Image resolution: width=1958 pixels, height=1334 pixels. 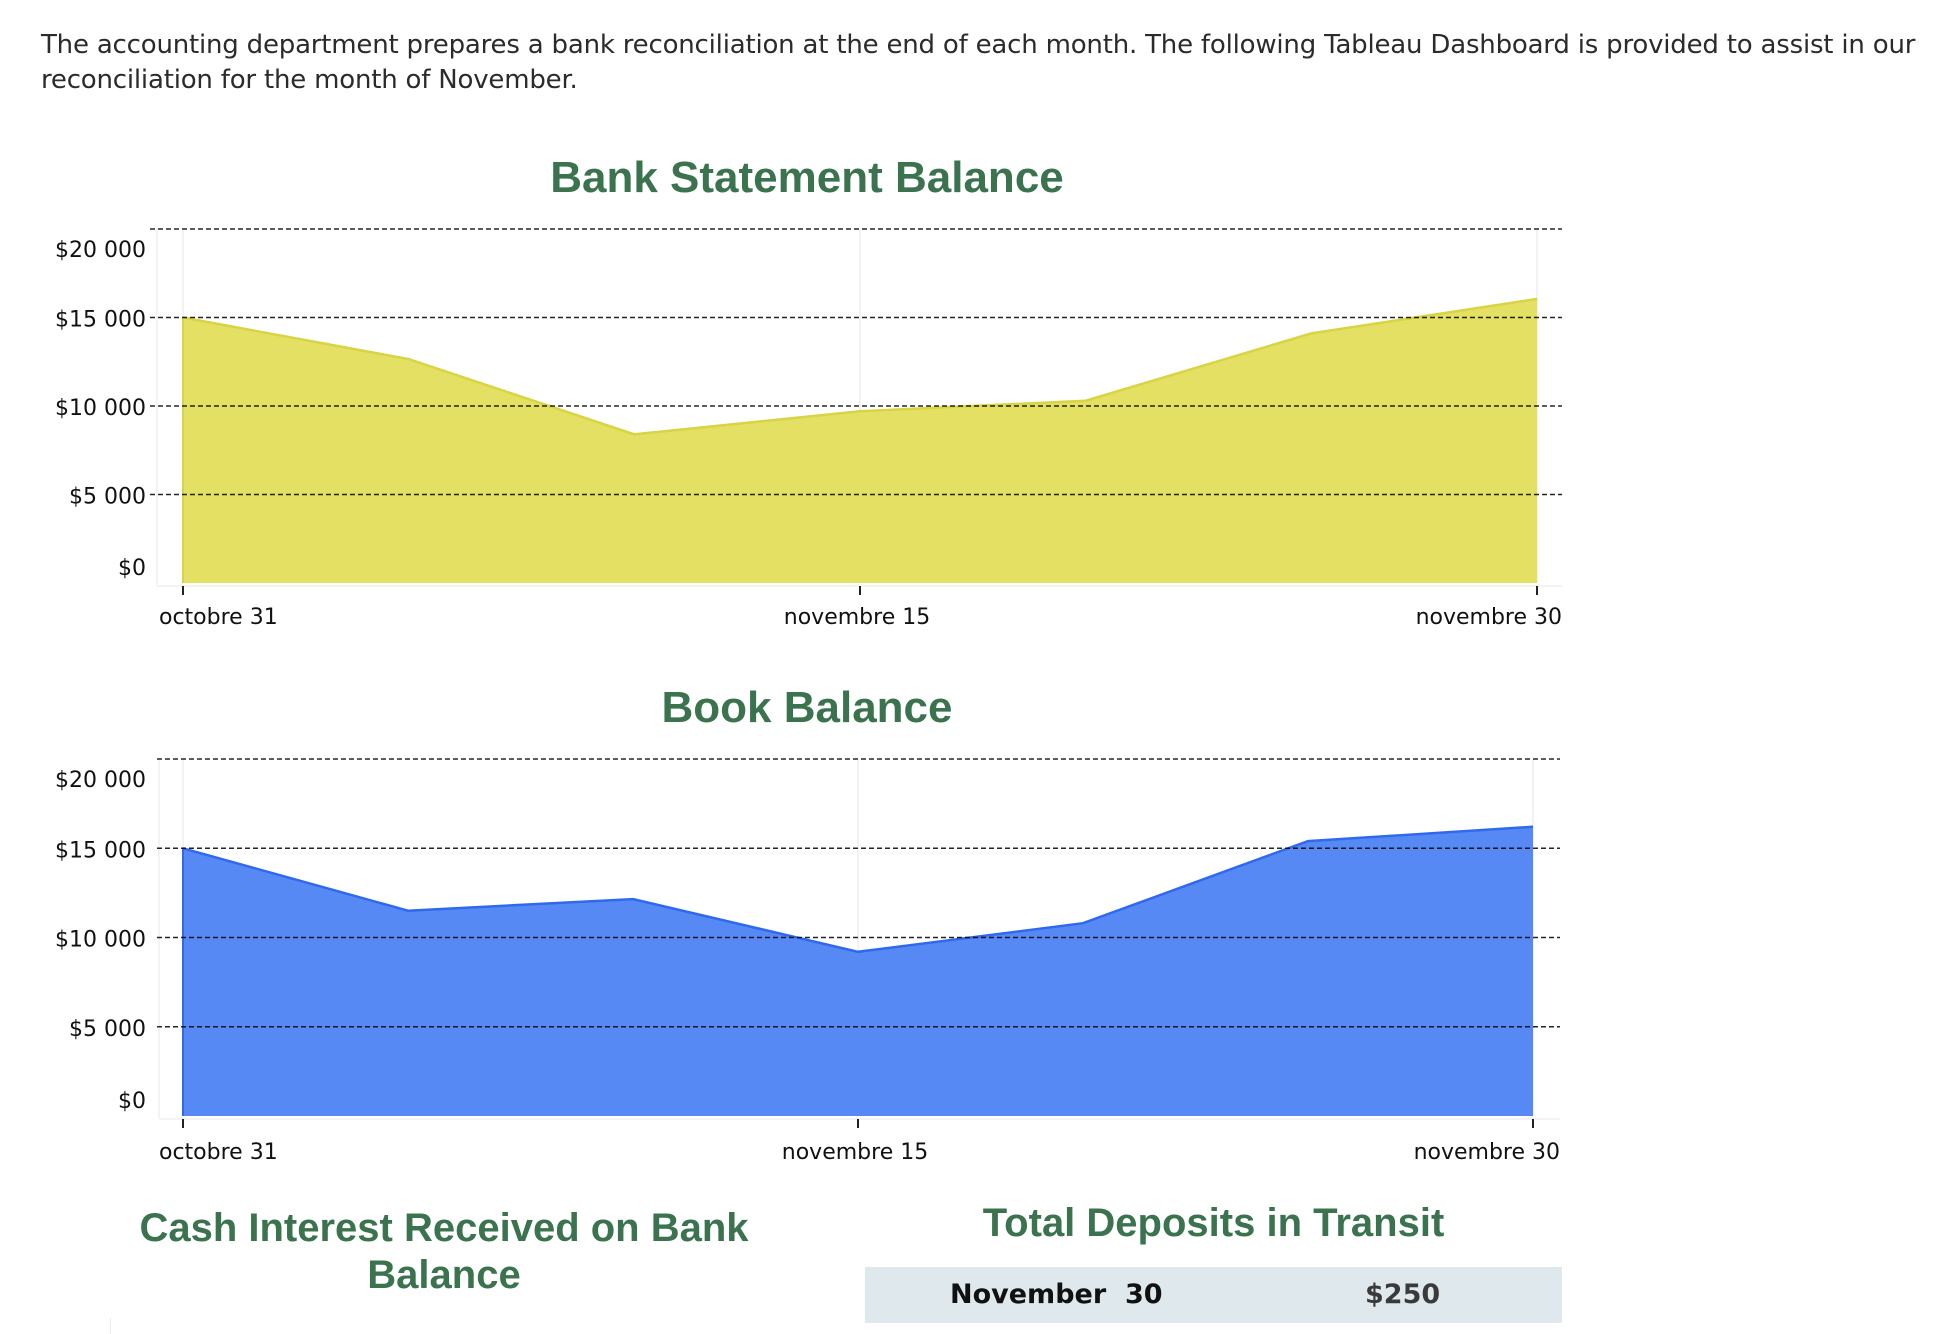 I want to click on deposit-table-row: November 30 $250, so click(x=1213, y=1295).